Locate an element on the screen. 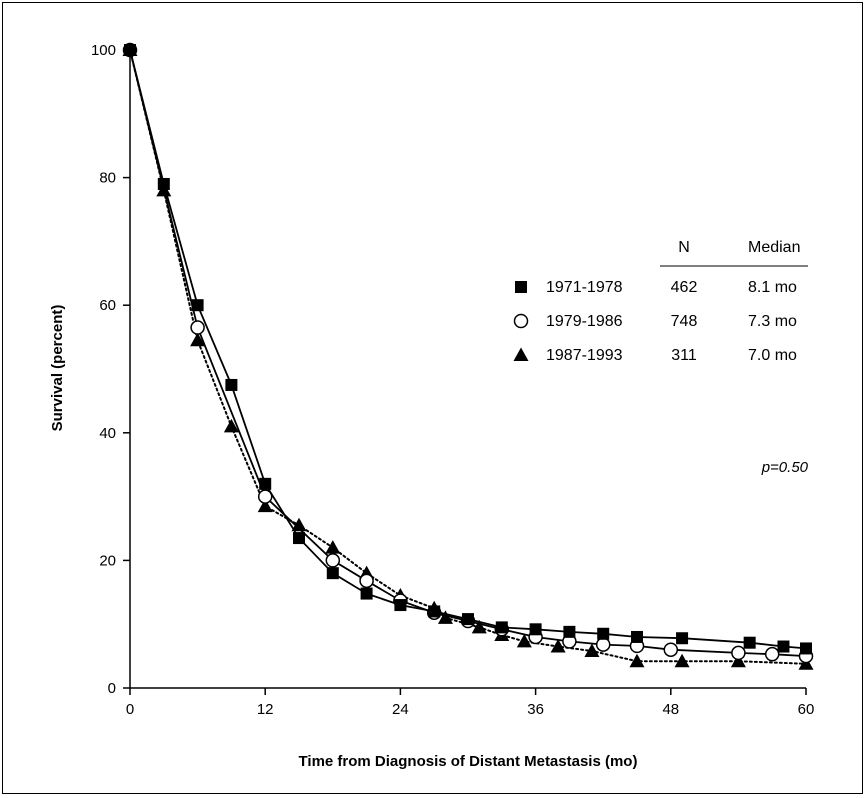  y-tick-label: 80 is located at coordinates (107, 178).